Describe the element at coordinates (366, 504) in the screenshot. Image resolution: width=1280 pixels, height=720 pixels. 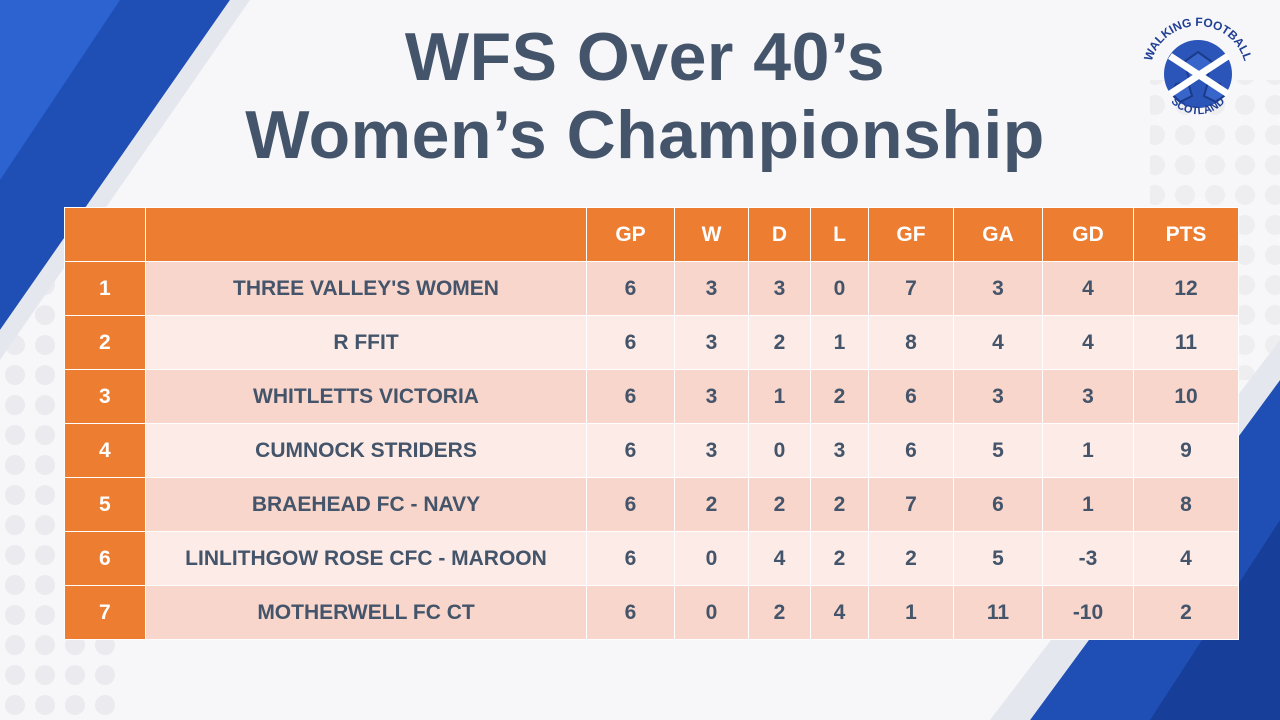
I see `team-name: BRAEHEAD FC - NAVY` at that location.